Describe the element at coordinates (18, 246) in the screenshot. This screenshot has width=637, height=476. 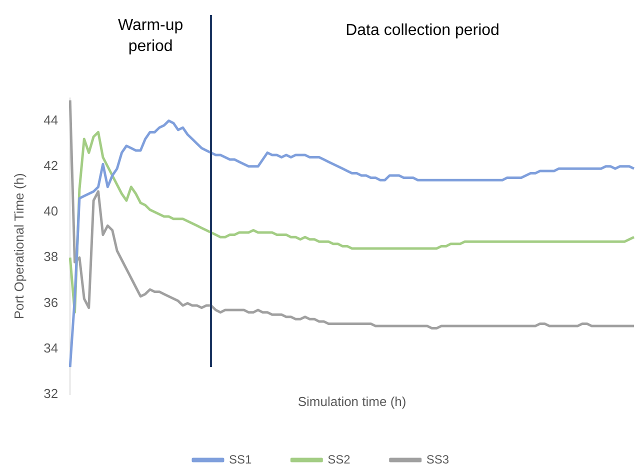
I see `y-axis-title: Port Operational Time (h)` at that location.